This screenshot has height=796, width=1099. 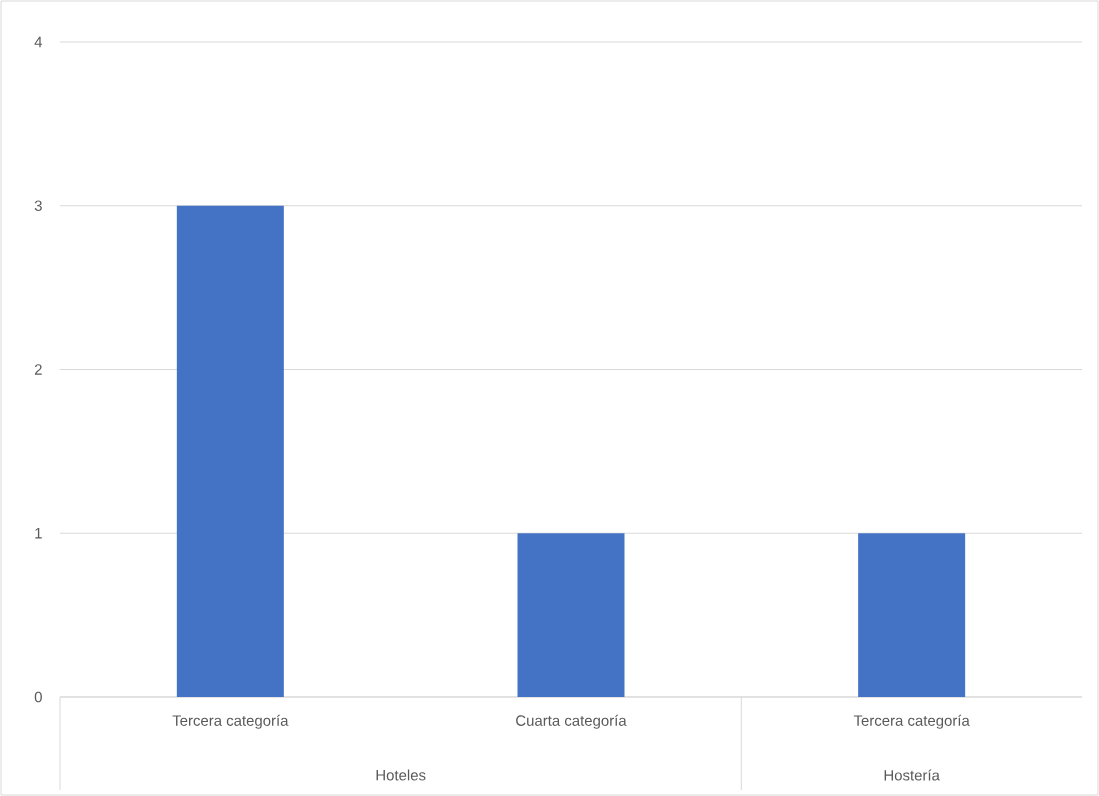 I want to click on y-tick-label: 1, so click(x=38, y=533).